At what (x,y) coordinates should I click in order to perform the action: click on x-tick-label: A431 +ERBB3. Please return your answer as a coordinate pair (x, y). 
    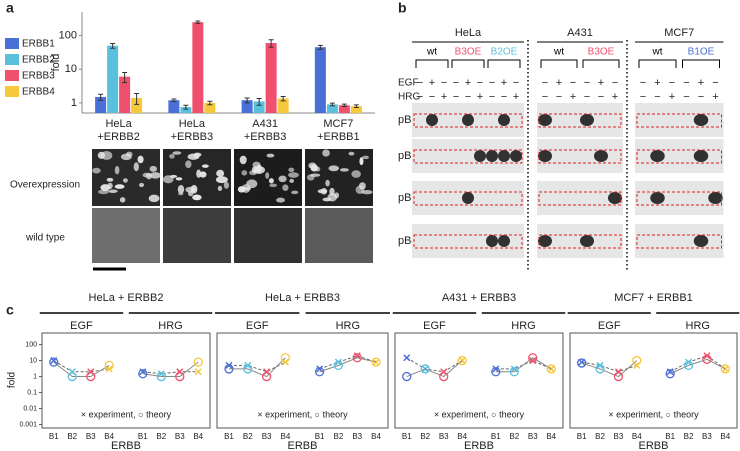
    Looking at the image, I should click on (265, 130).